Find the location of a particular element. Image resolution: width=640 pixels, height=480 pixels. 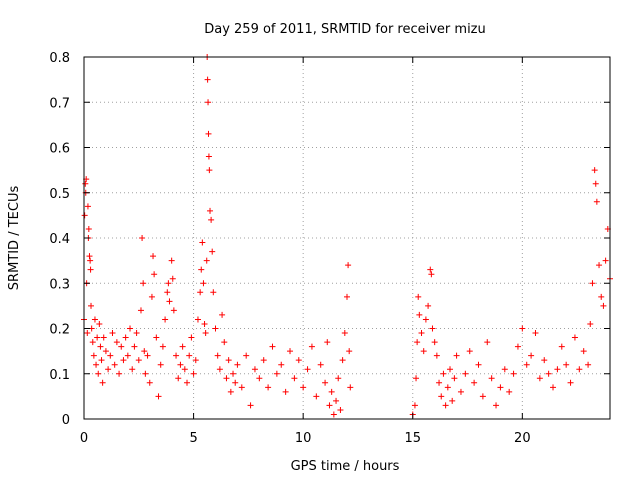

x-tick-label: 15 is located at coordinates (412, 438).